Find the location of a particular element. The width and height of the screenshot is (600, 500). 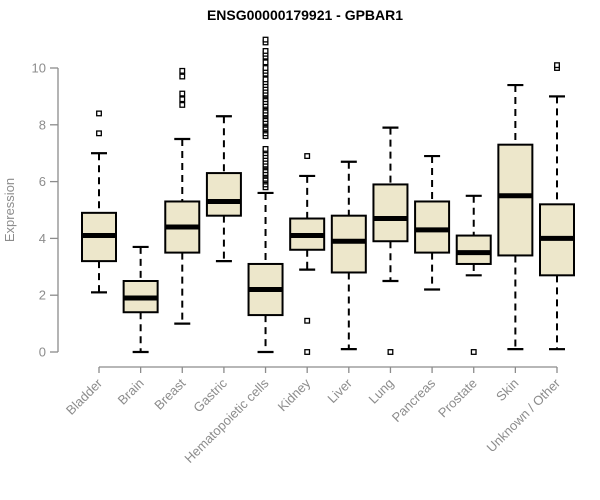

box-gastric is located at coordinates (223, 189).